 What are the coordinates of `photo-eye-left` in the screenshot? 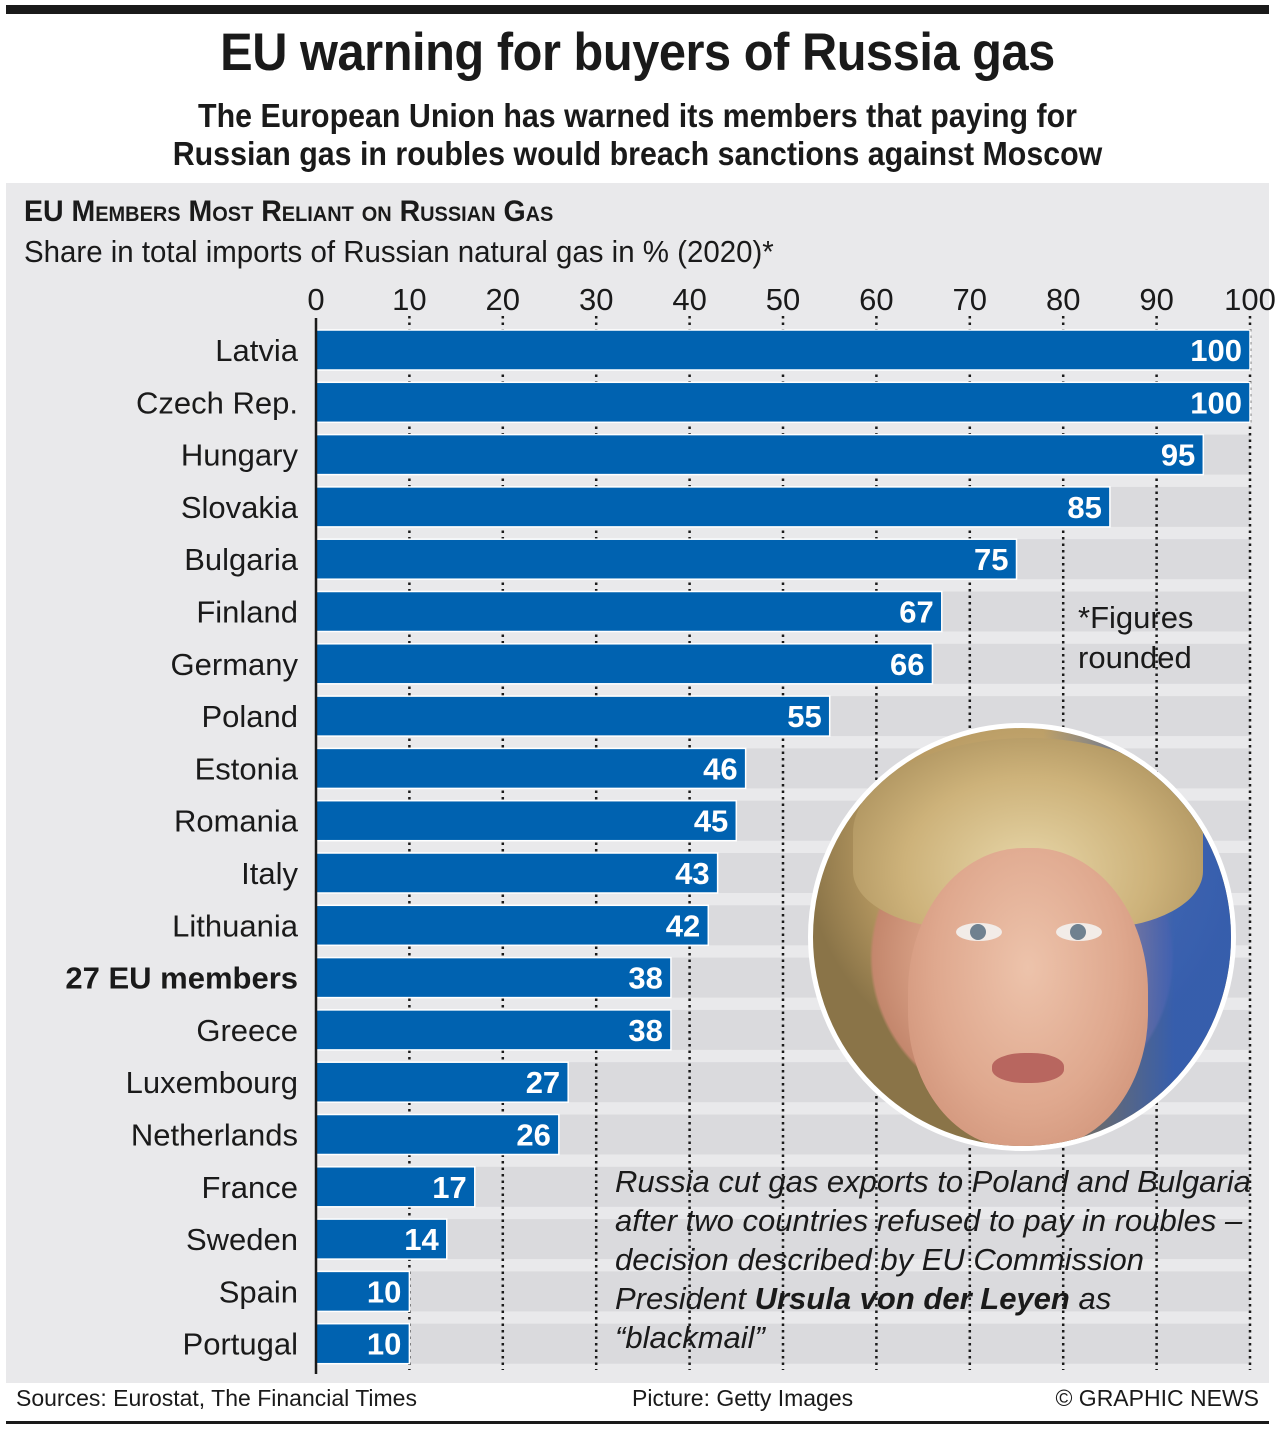 It's located at (979, 932).